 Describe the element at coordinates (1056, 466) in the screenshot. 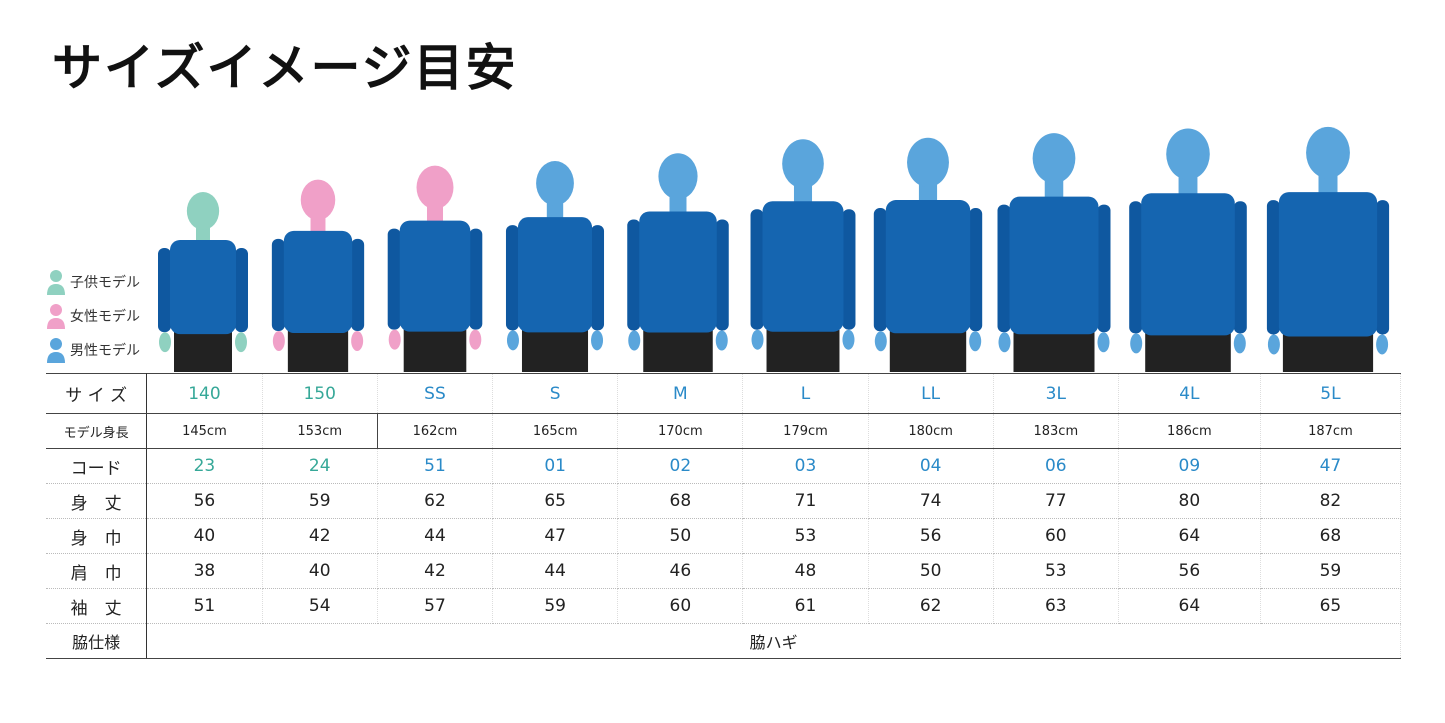

I see `code-cell: 06` at that location.